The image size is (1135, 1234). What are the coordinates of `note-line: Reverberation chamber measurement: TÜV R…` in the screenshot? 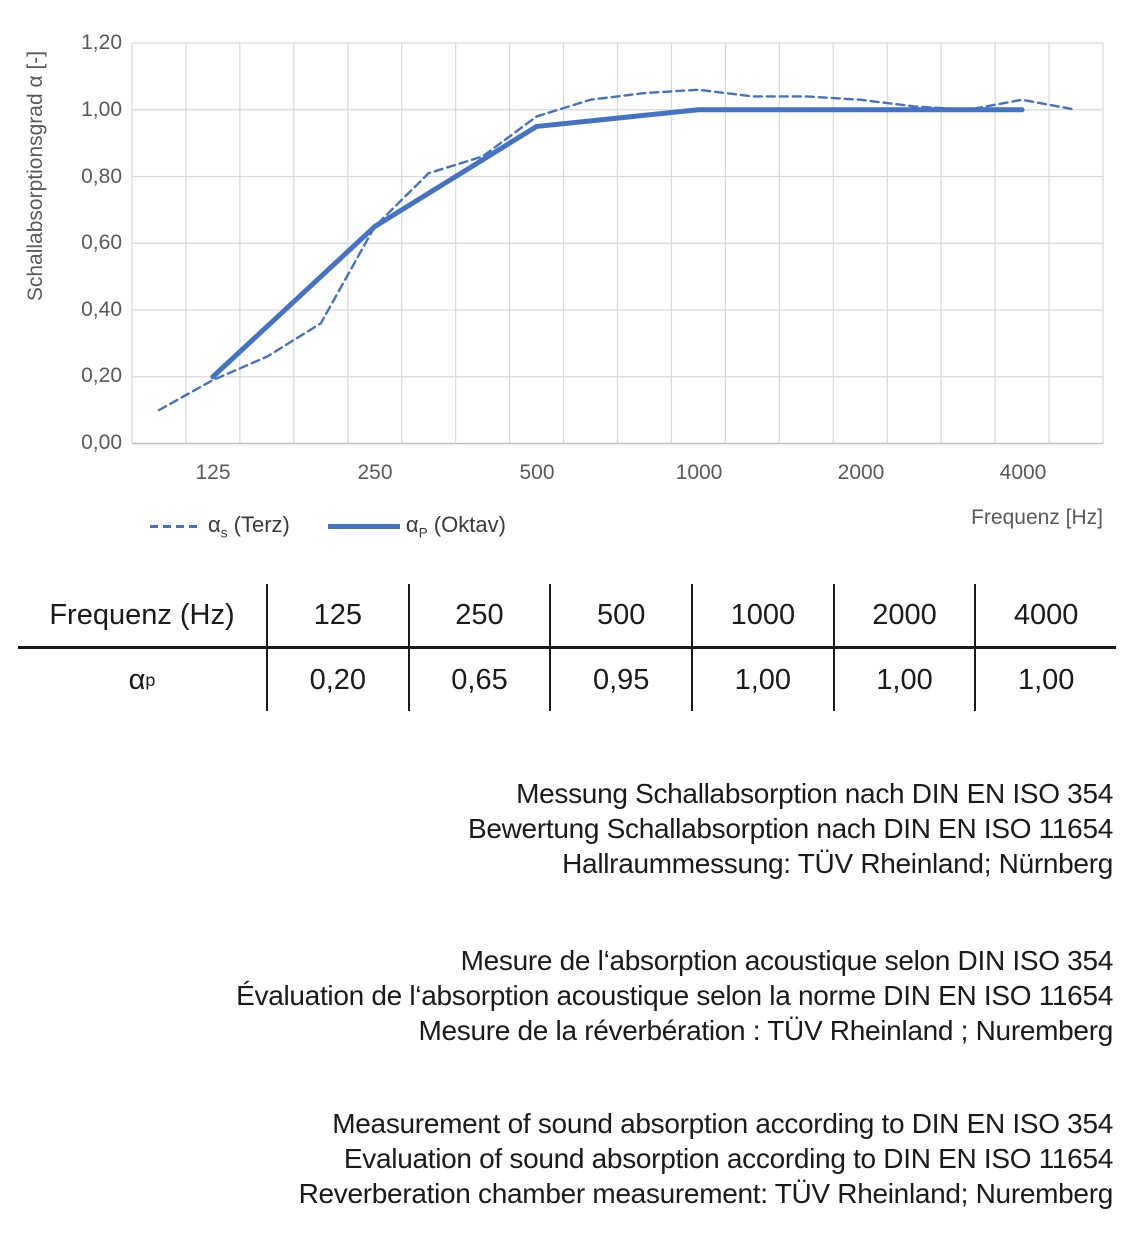 It's located at (706, 1193).